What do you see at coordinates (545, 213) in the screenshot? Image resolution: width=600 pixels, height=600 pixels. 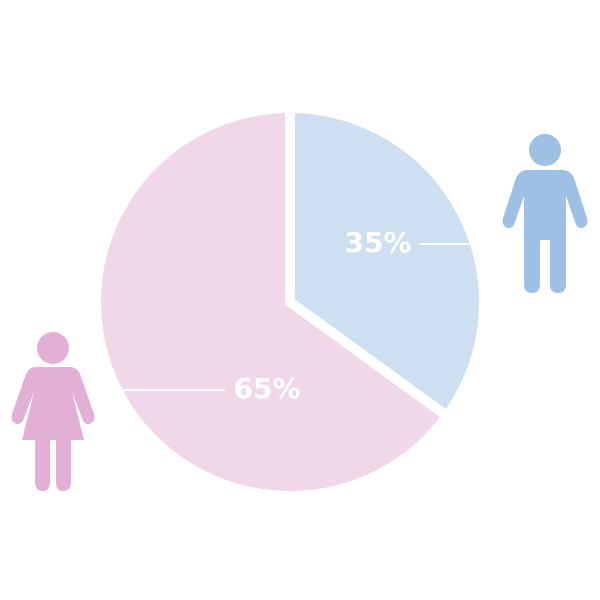 I see `male-icon` at bounding box center [545, 213].